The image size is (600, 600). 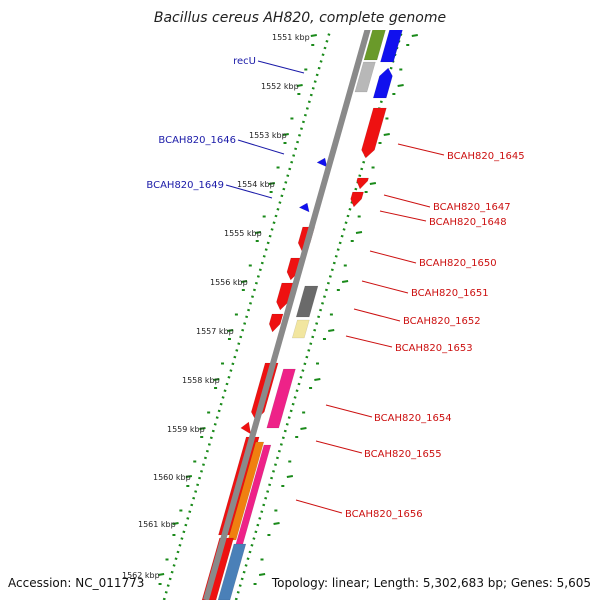 What do you see at coordinates (76, 583) in the screenshot?
I see `accession-text: Accession: NC_011773` at bounding box center [76, 583].